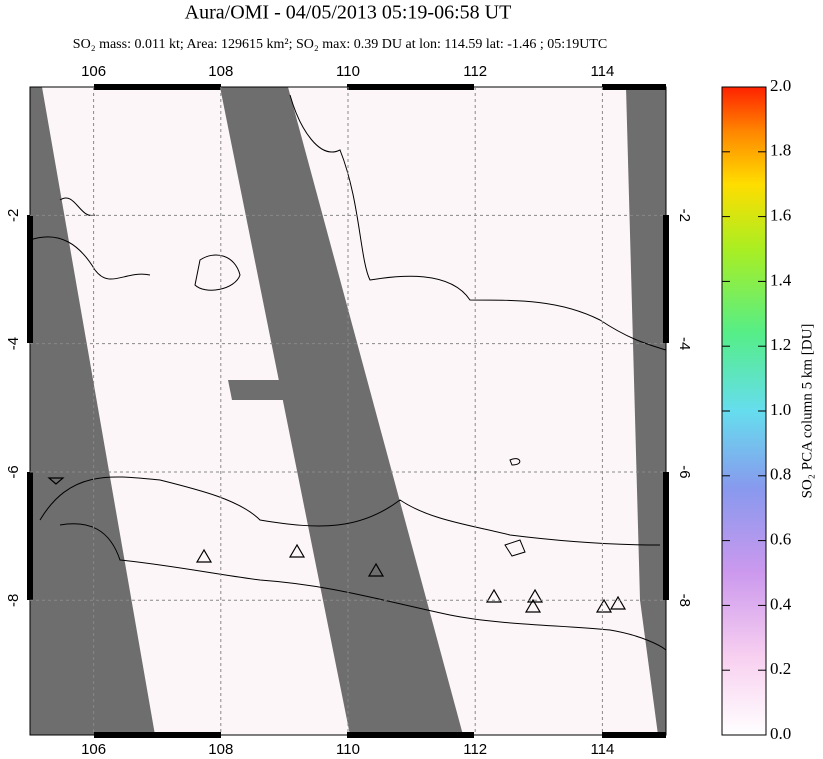 This screenshot has height=759, width=823. Describe the element at coordinates (780, 215) in the screenshot. I see `colorbar-tick-label: 1.6` at that location.